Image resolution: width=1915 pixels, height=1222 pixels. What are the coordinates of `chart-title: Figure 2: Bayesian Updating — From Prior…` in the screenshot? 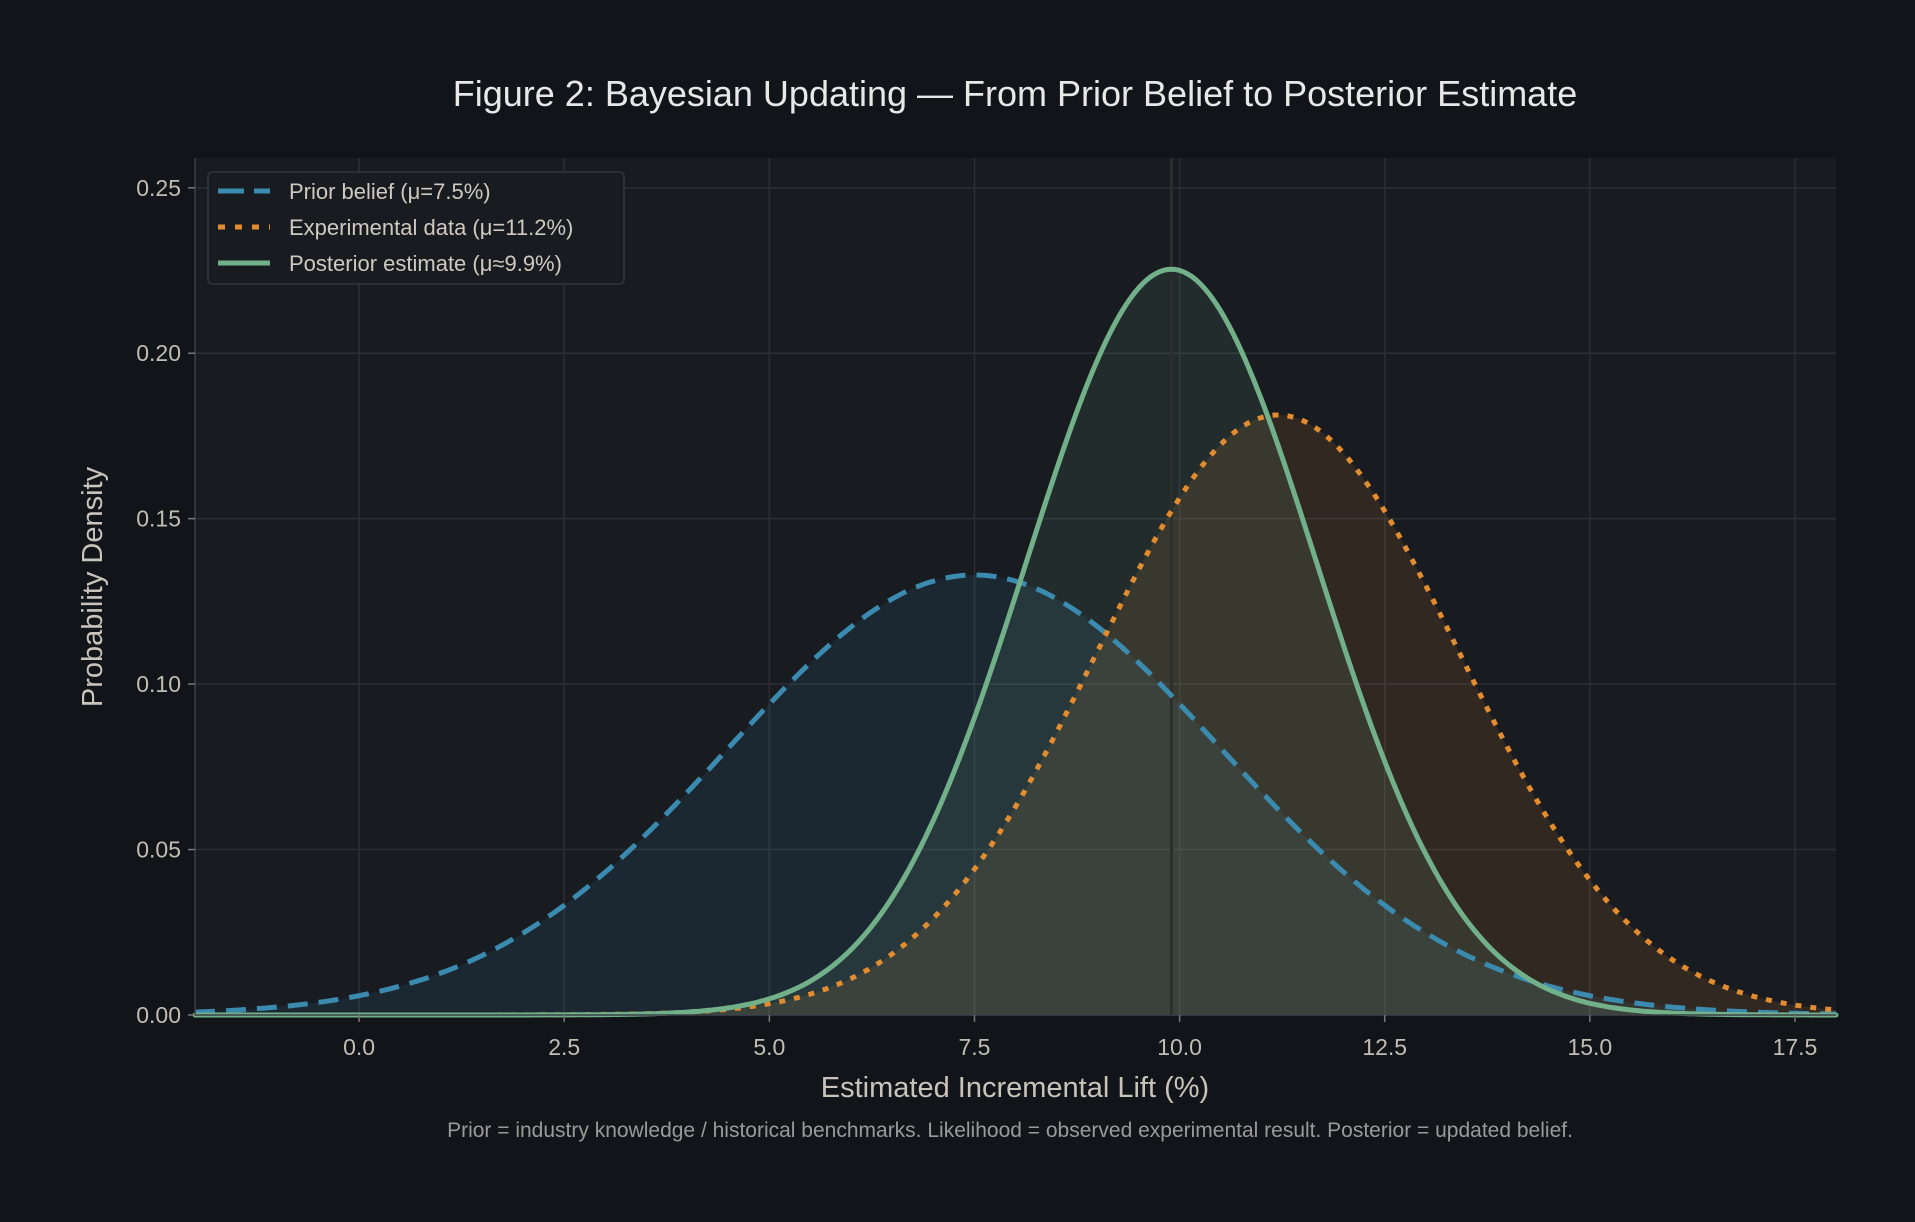 It's located at (1015, 93).